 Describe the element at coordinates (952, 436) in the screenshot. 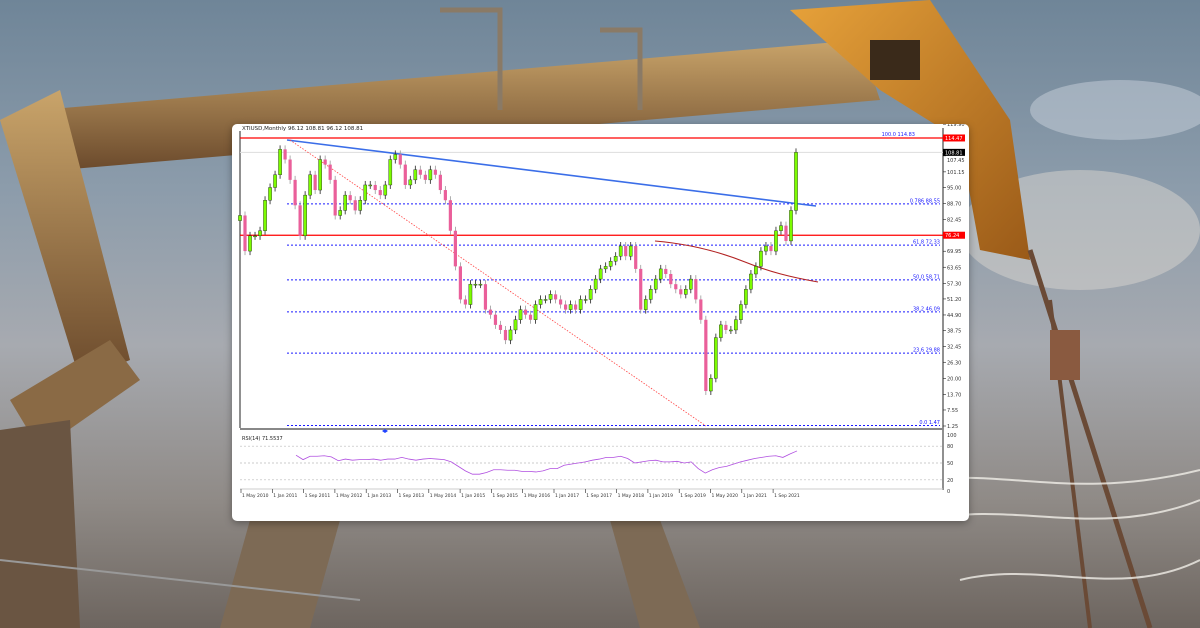

I see `rsi-tick-label: 100` at that location.